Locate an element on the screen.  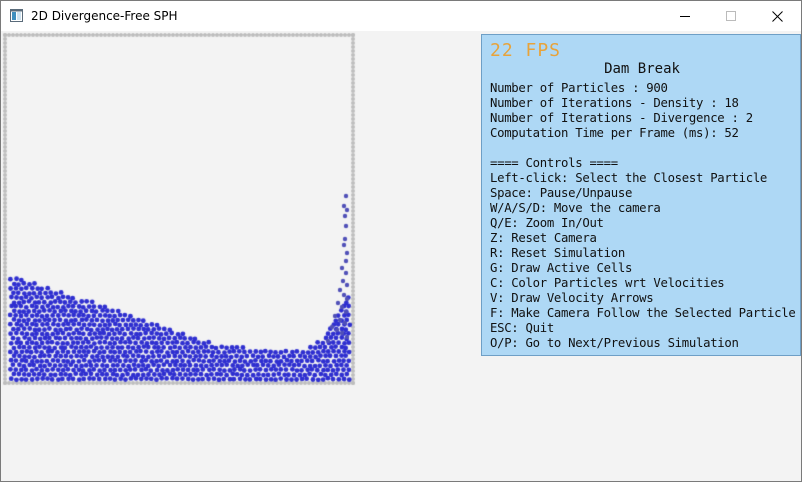
fps-counter: 22 FPS is located at coordinates (526, 50).